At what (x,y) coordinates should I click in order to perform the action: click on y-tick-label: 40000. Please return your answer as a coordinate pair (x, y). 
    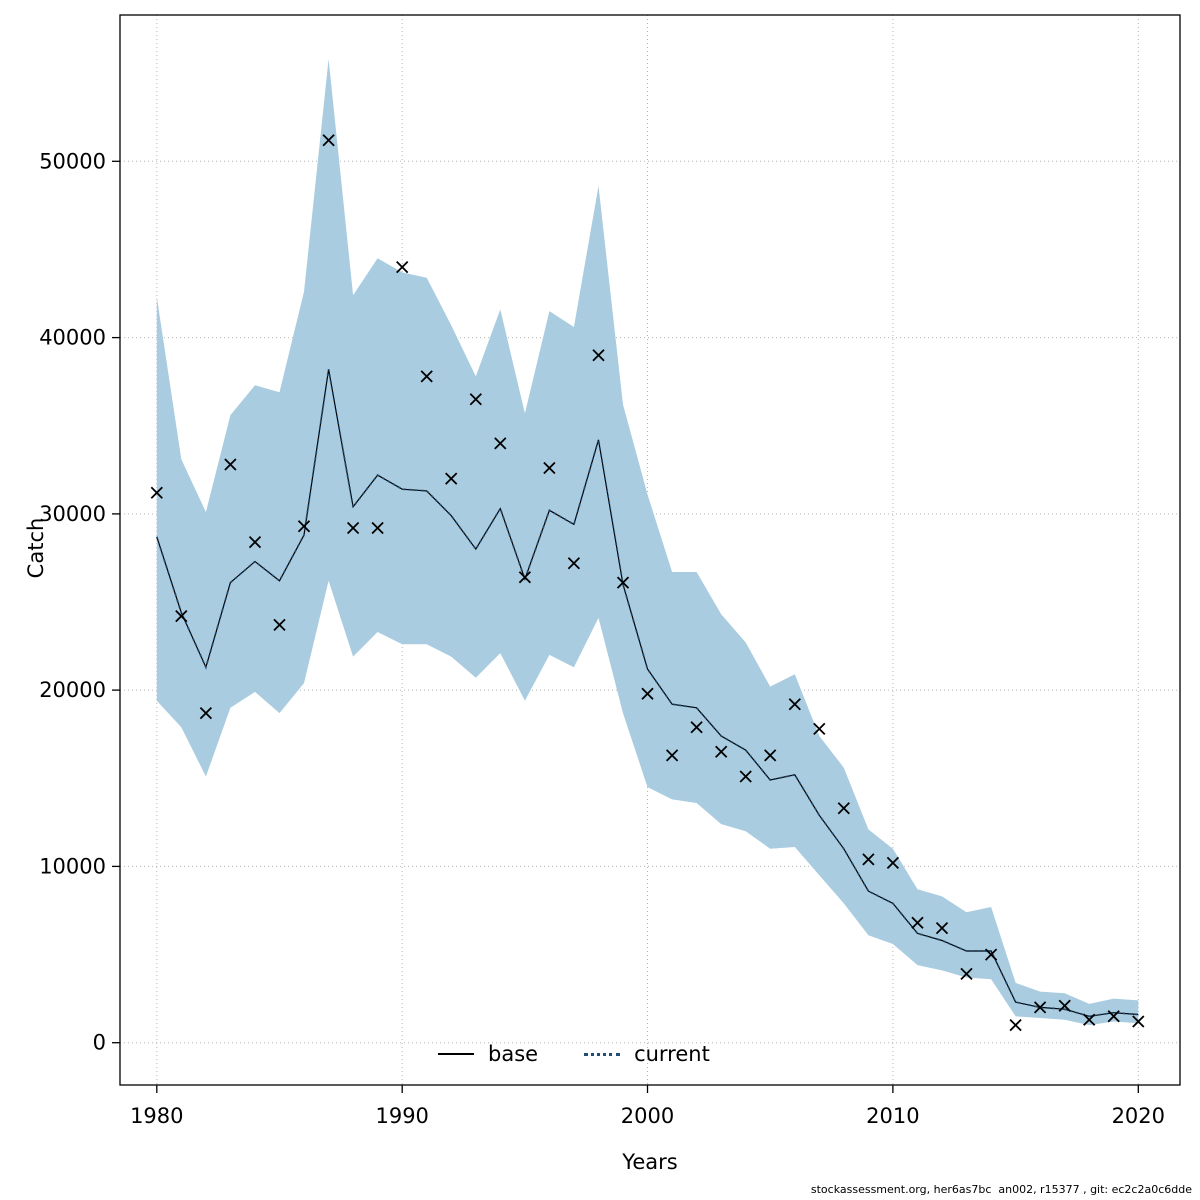
    Looking at the image, I should click on (72, 338).